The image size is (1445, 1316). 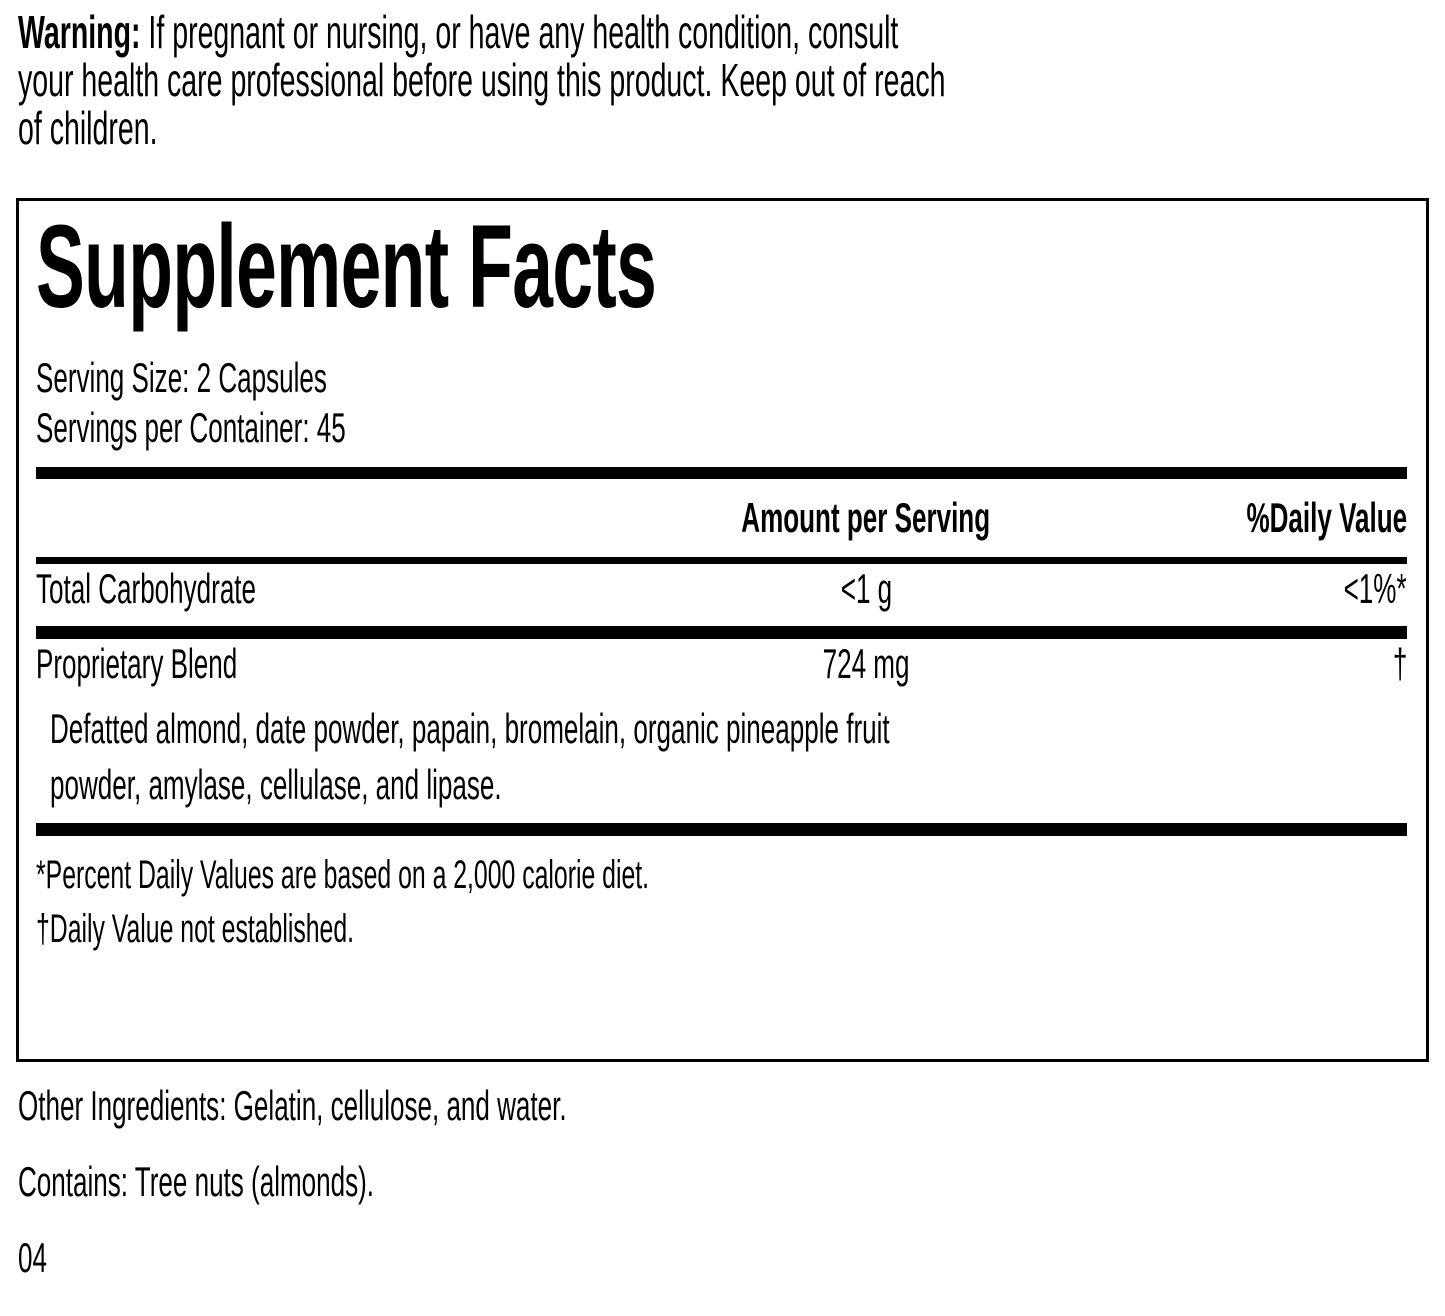 What do you see at coordinates (721, 560) in the screenshot?
I see `rule-under-header` at bounding box center [721, 560].